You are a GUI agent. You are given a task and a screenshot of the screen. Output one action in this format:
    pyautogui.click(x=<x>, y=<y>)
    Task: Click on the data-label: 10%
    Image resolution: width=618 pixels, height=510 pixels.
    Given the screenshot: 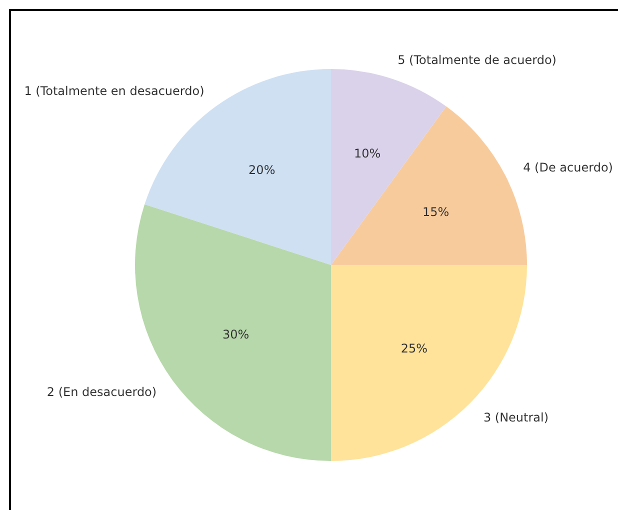 What is the action you would take?
    pyautogui.click(x=367, y=153)
    